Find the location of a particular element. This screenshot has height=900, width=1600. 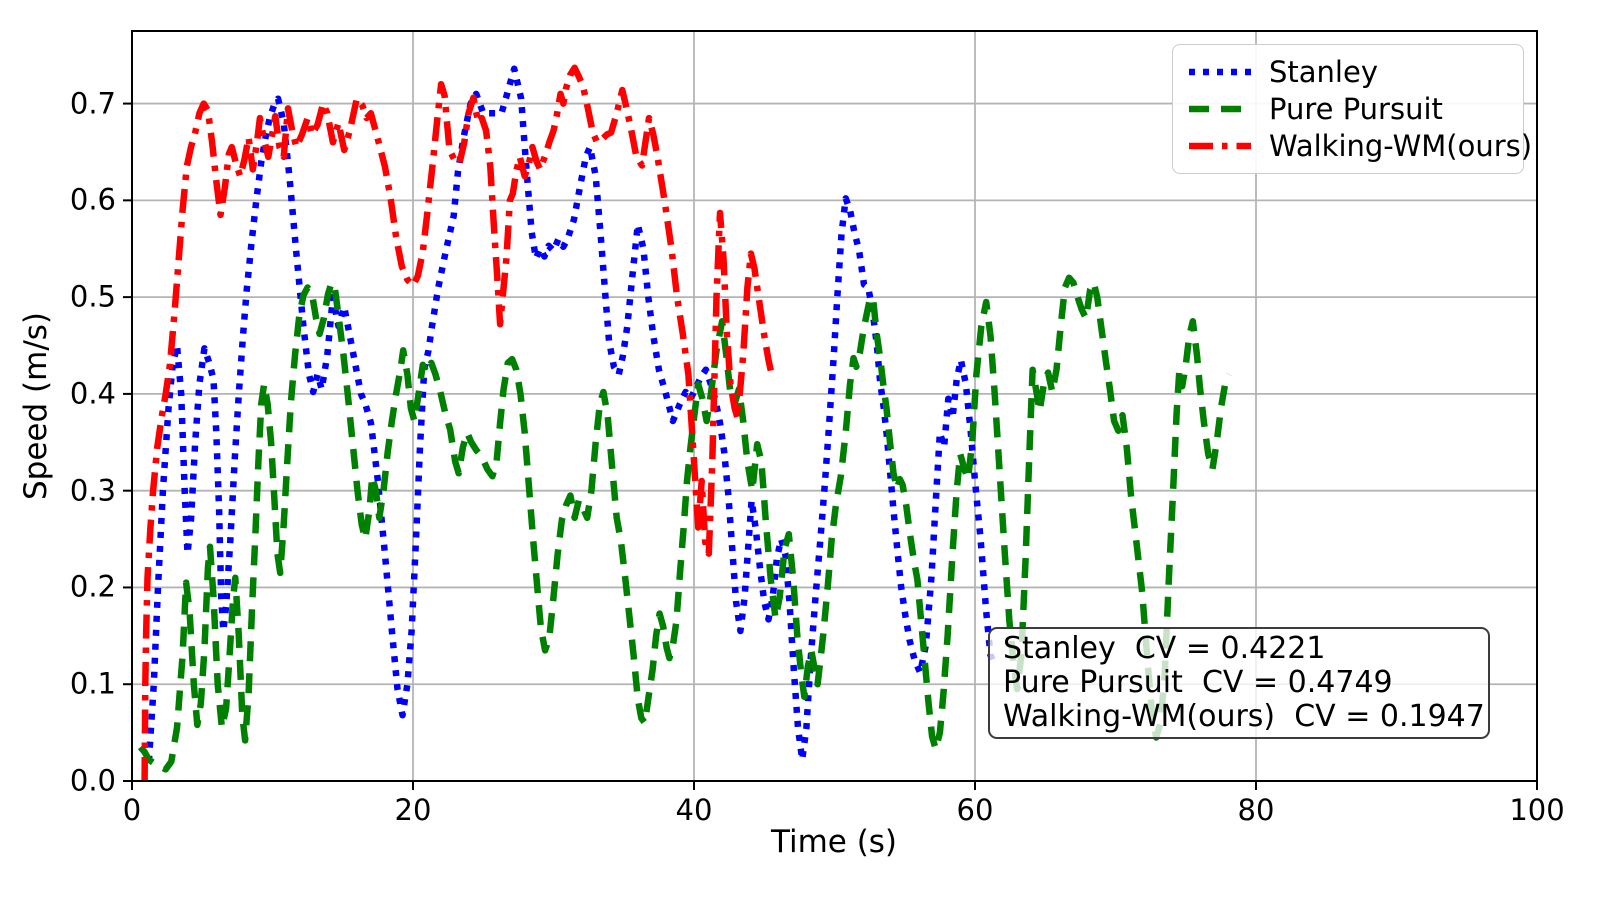

legend-item-pure-pursuit: Pure Pursuit is located at coordinates (1348, 109).